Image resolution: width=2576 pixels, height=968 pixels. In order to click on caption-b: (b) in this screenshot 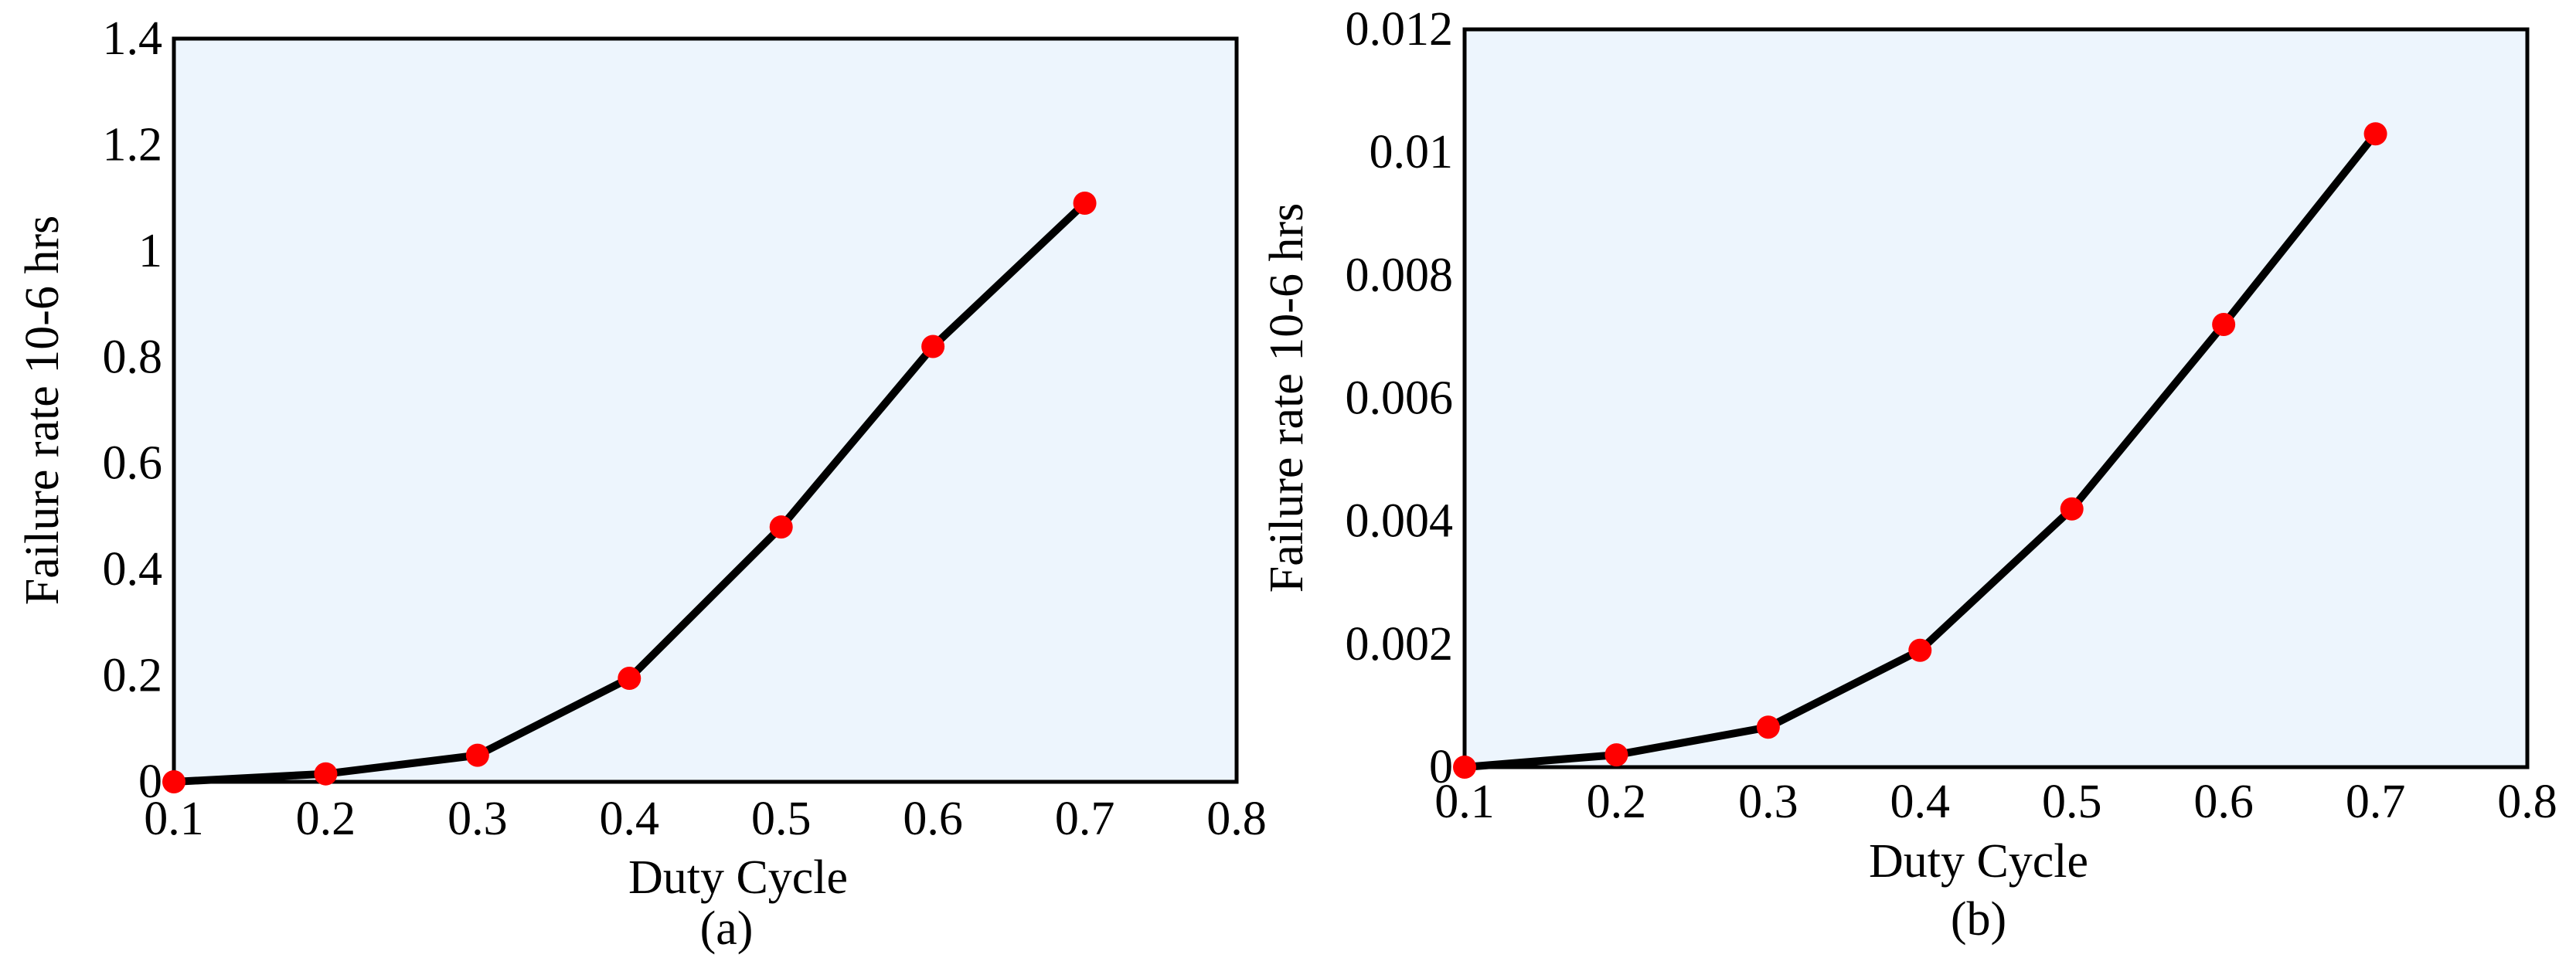, I will do `click(1979, 919)`.